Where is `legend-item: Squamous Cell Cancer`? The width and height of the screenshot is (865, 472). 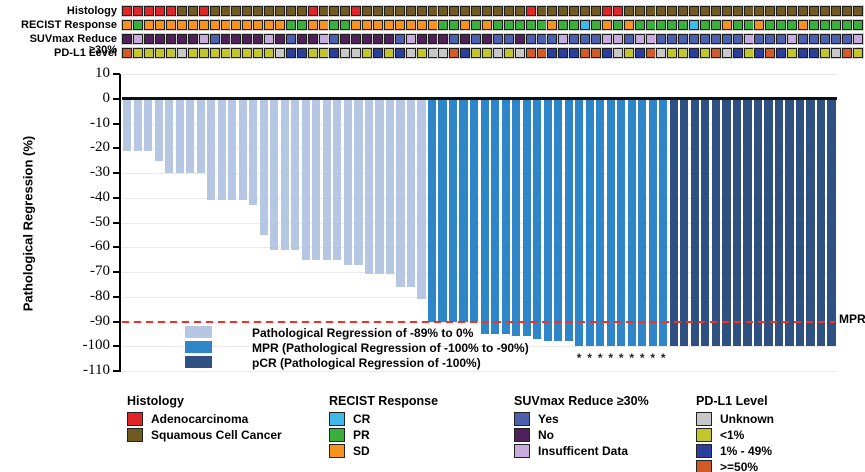
legend-item: Squamous Cell Cancer is located at coordinates (204, 435).